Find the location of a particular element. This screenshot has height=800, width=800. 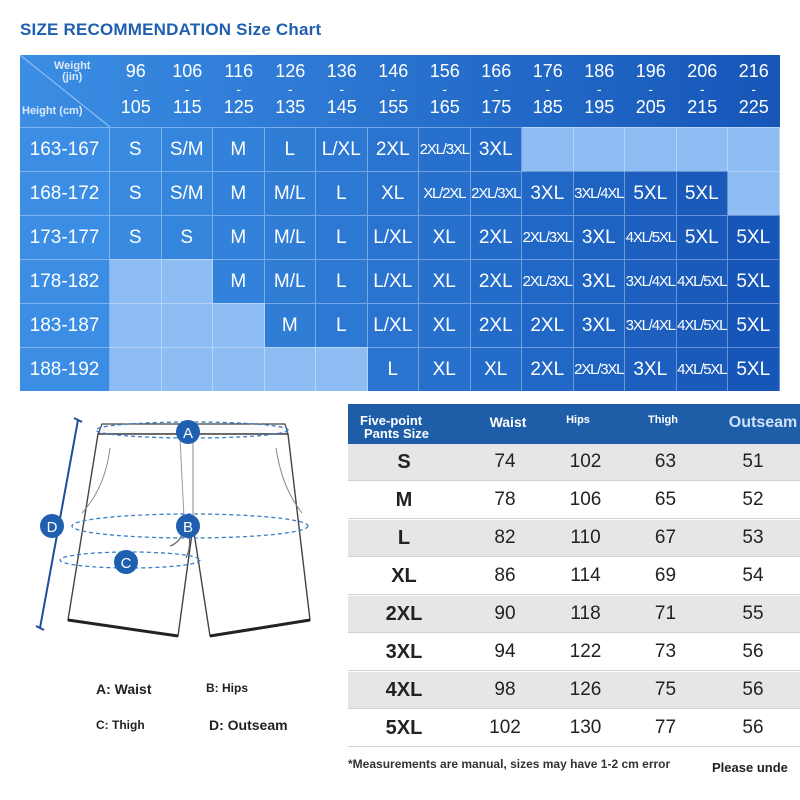

table-cell-thigh: 77 is located at coordinates (665, 727).